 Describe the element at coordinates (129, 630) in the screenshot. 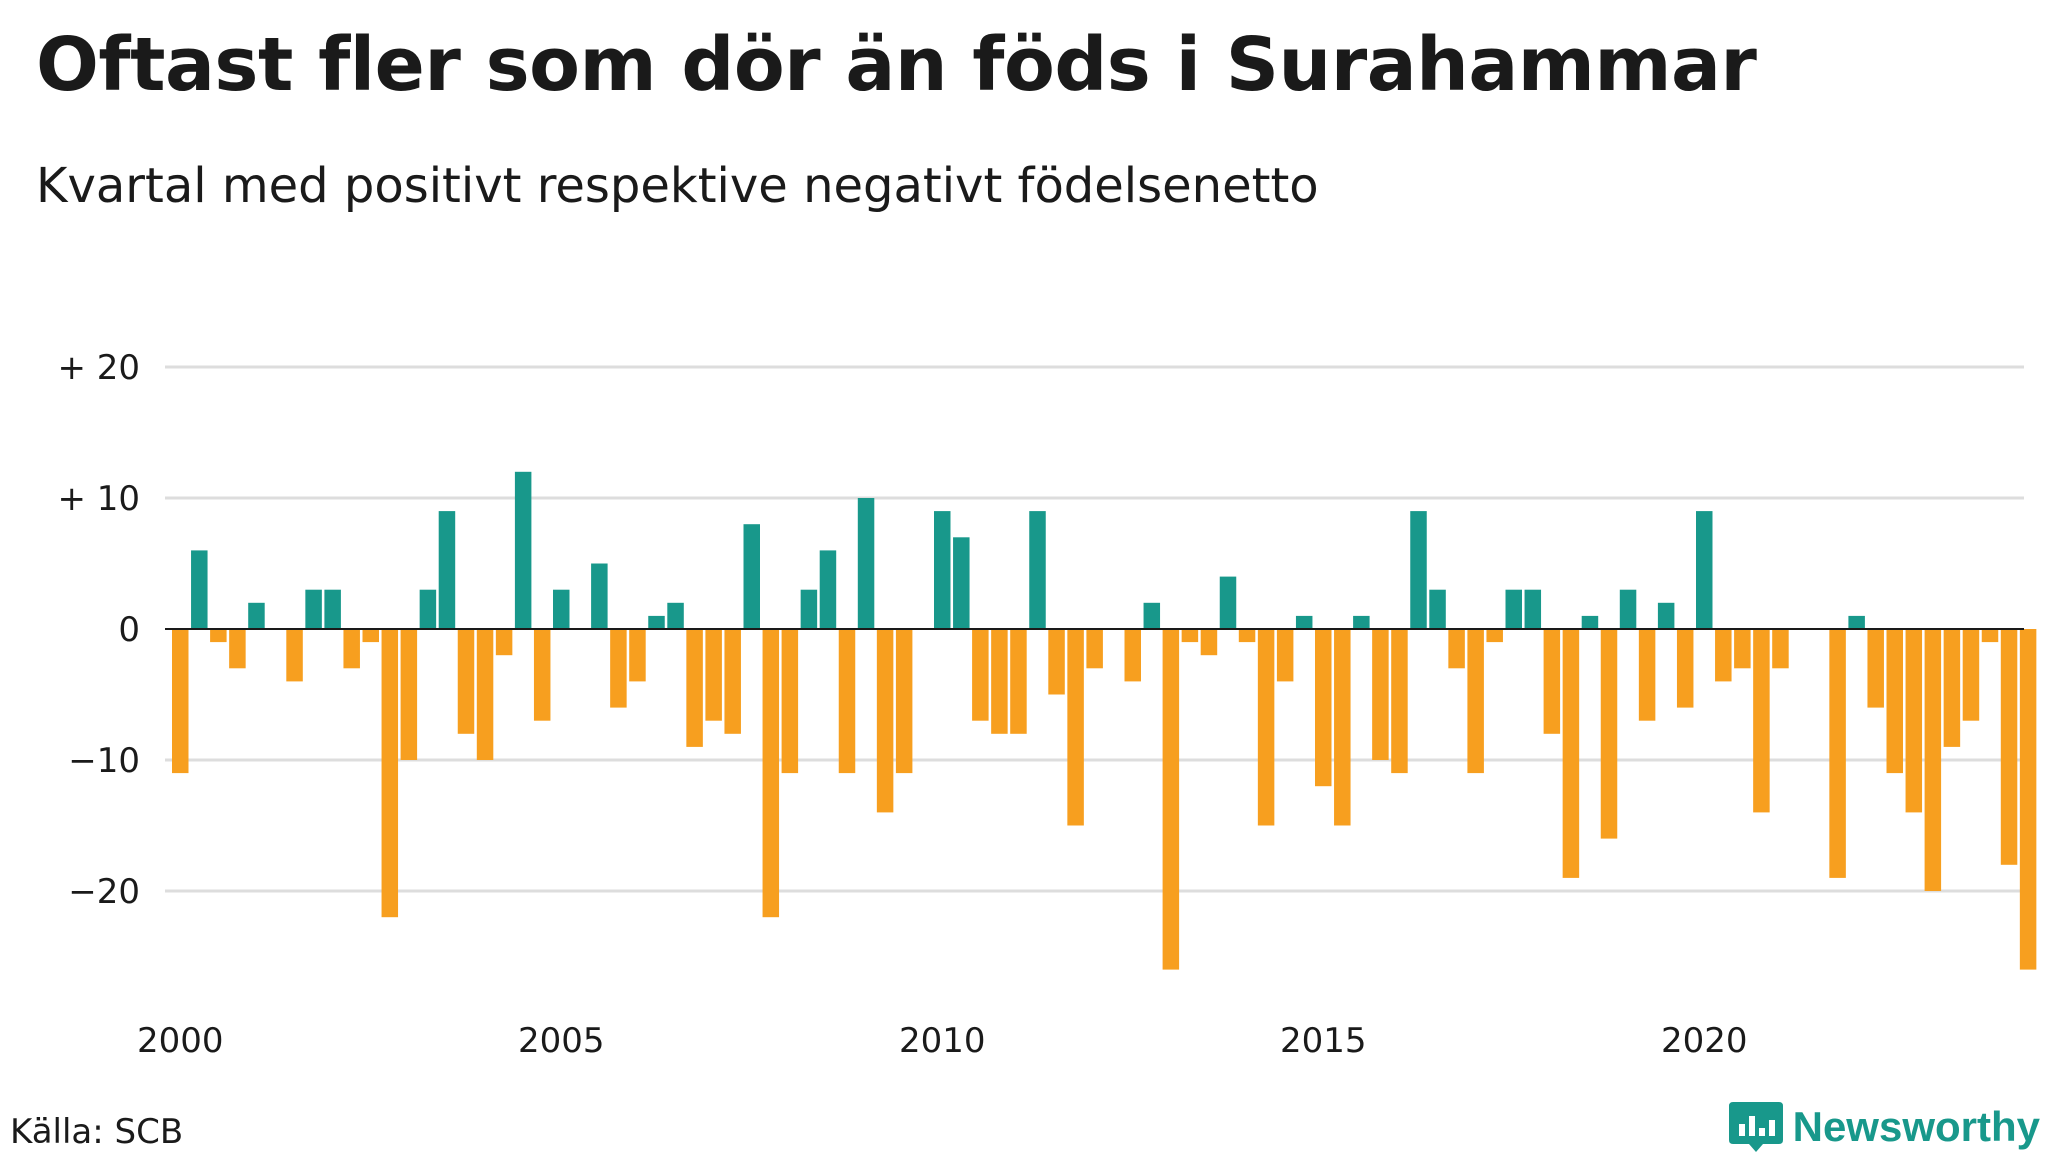

I see `y-tick-label: 0` at that location.